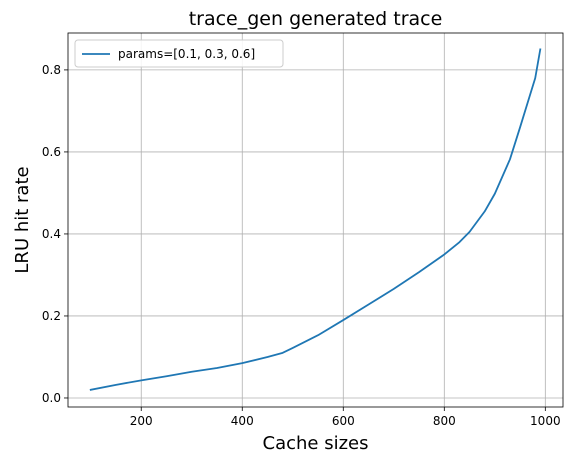 Image resolution: width=573 pixels, height=468 pixels. What do you see at coordinates (242, 421) in the screenshot?
I see `x-tick-label: 400` at bounding box center [242, 421].